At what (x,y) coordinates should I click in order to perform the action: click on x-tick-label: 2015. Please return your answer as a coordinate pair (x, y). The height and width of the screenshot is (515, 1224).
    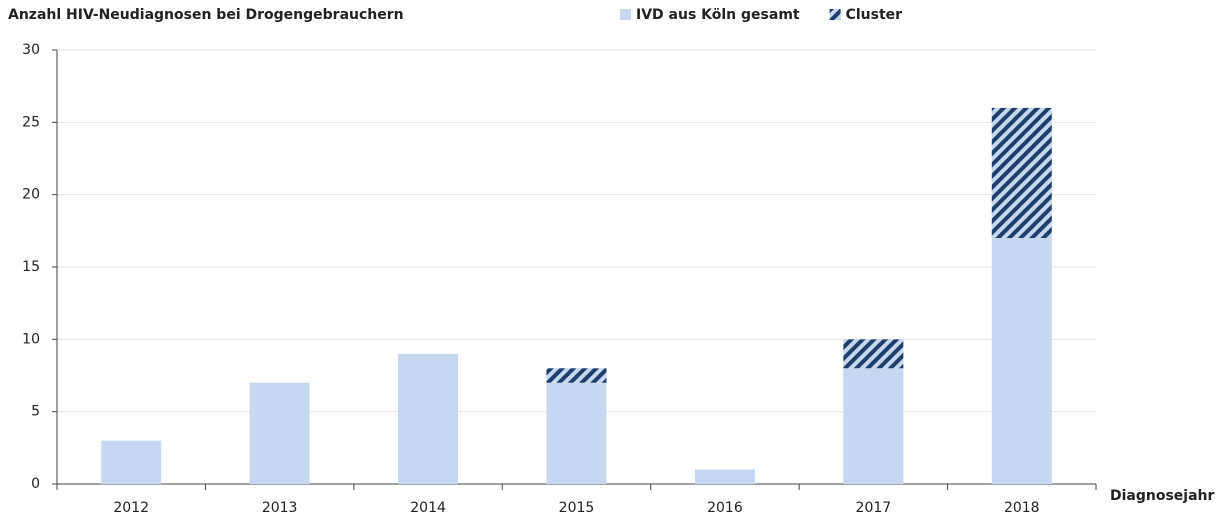
    Looking at the image, I should click on (577, 507).